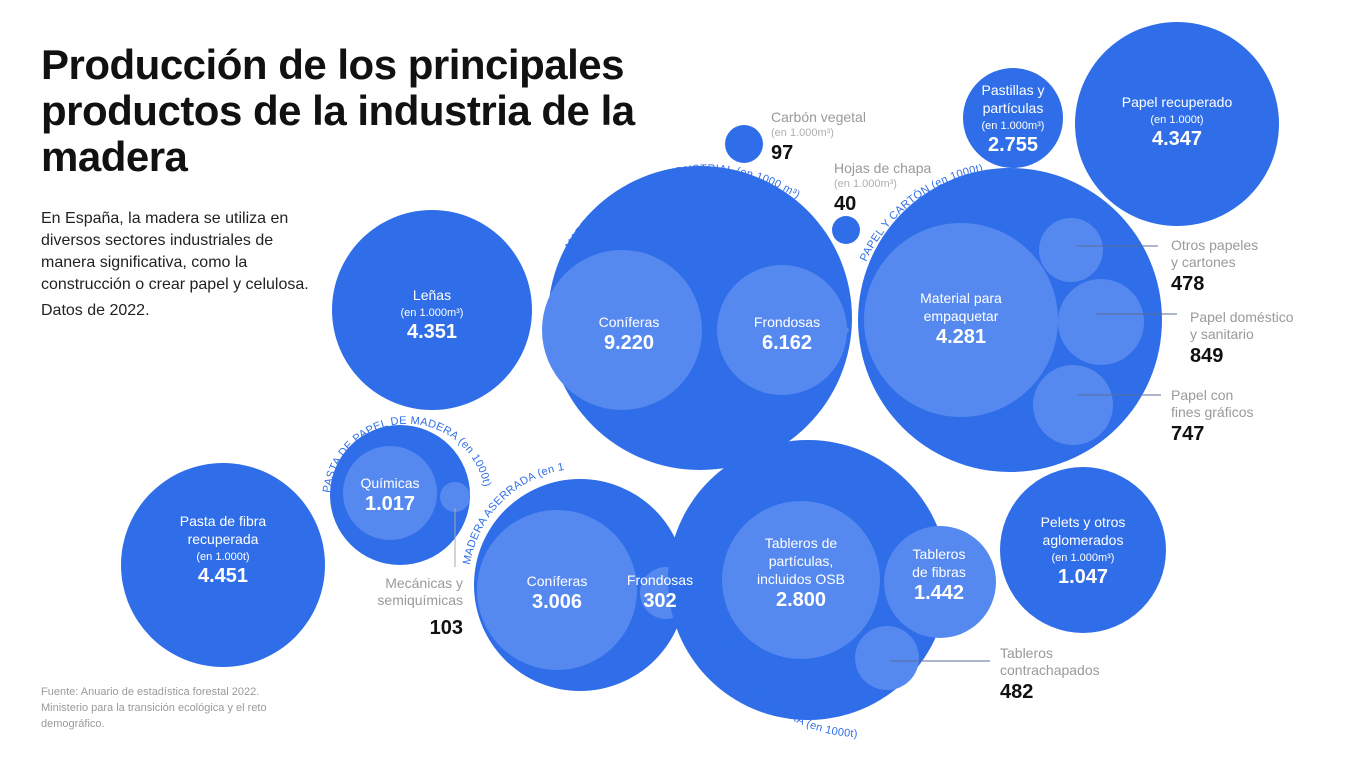 The image size is (1366, 768). Describe the element at coordinates (887, 658) in the screenshot. I see `circle-tableros-contrachapados` at that location.